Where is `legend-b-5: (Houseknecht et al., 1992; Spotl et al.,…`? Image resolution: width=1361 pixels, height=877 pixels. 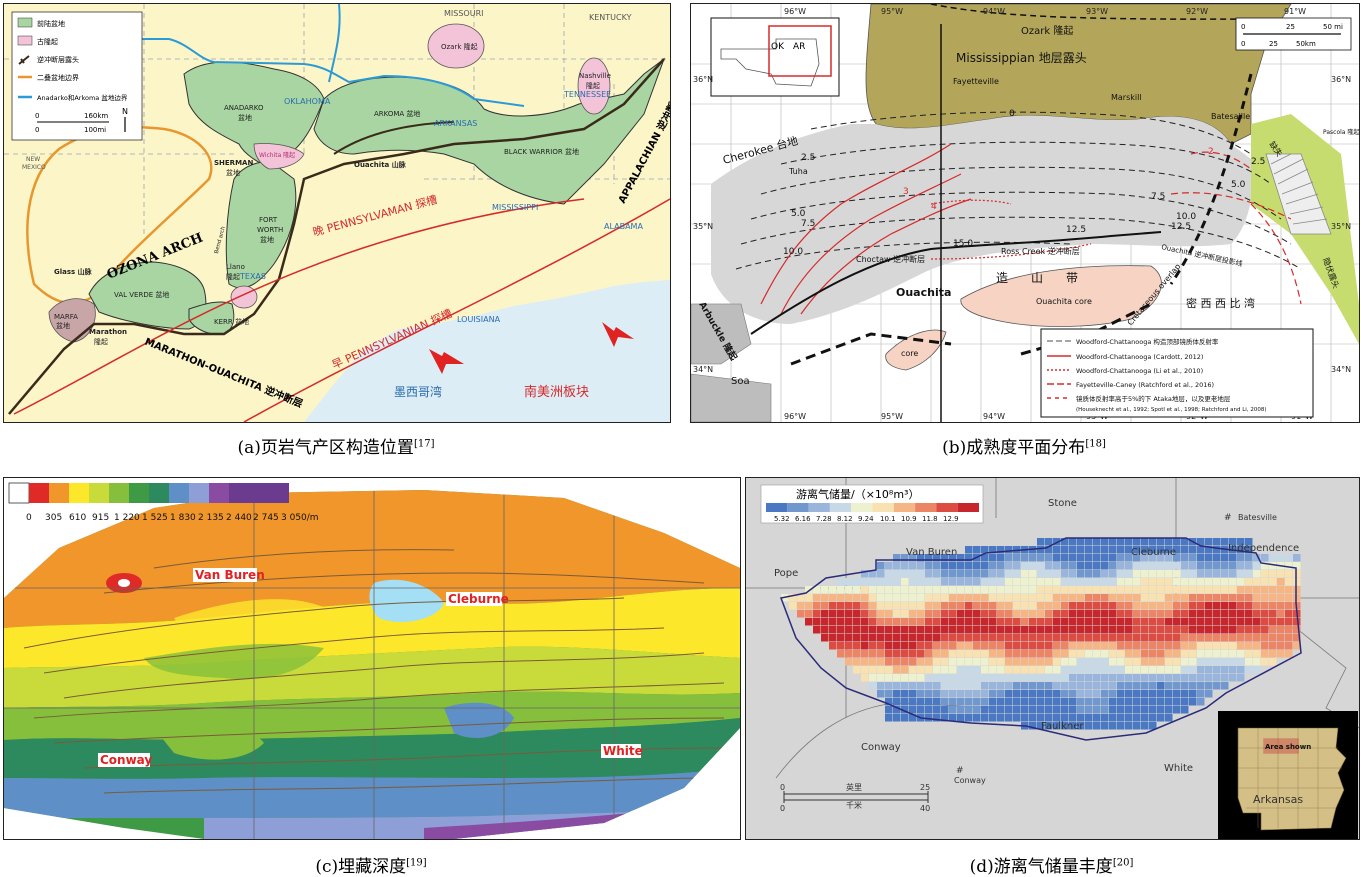
legend-b-5: (Houseknecht et al., 1992; Spotl et al.,… is located at coordinates (1171, 410).